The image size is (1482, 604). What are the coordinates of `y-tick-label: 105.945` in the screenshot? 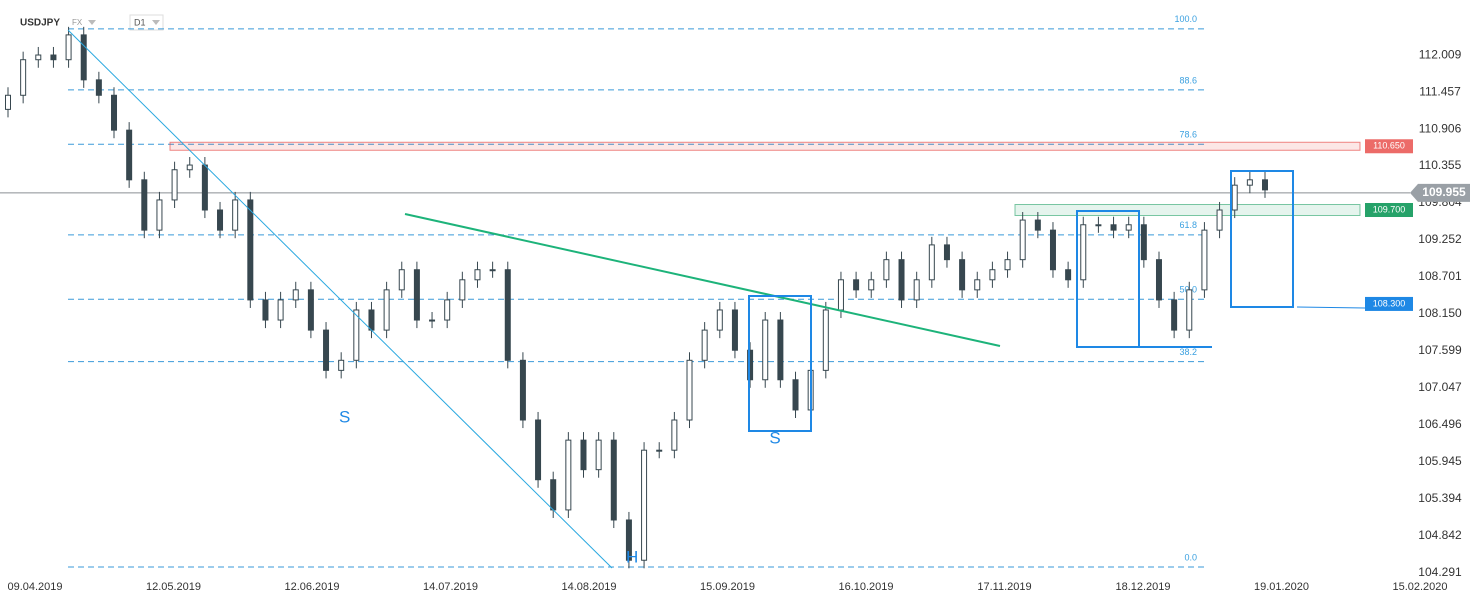 It's located at (1440, 461).